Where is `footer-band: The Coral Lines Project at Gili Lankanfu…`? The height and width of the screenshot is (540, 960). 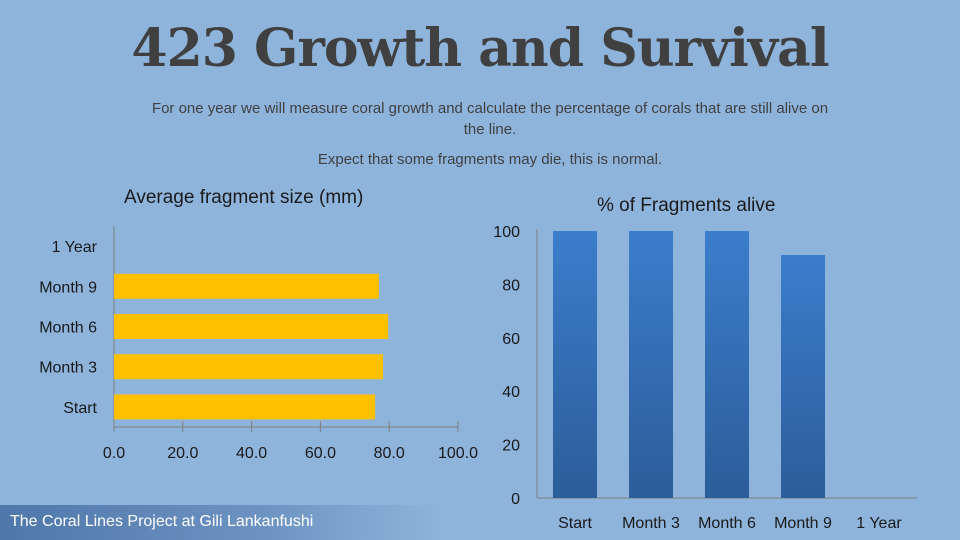
footer-band: The Coral Lines Project at Gili Lankanfu… is located at coordinates (220, 522).